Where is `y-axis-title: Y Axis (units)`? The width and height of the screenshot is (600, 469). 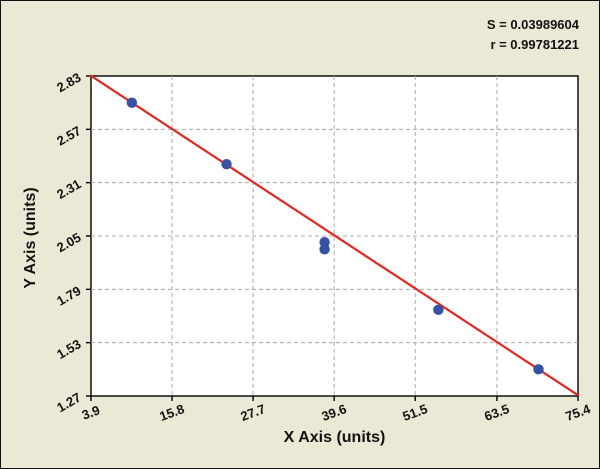
y-axis-title: Y Axis (units) is located at coordinates (30, 238).